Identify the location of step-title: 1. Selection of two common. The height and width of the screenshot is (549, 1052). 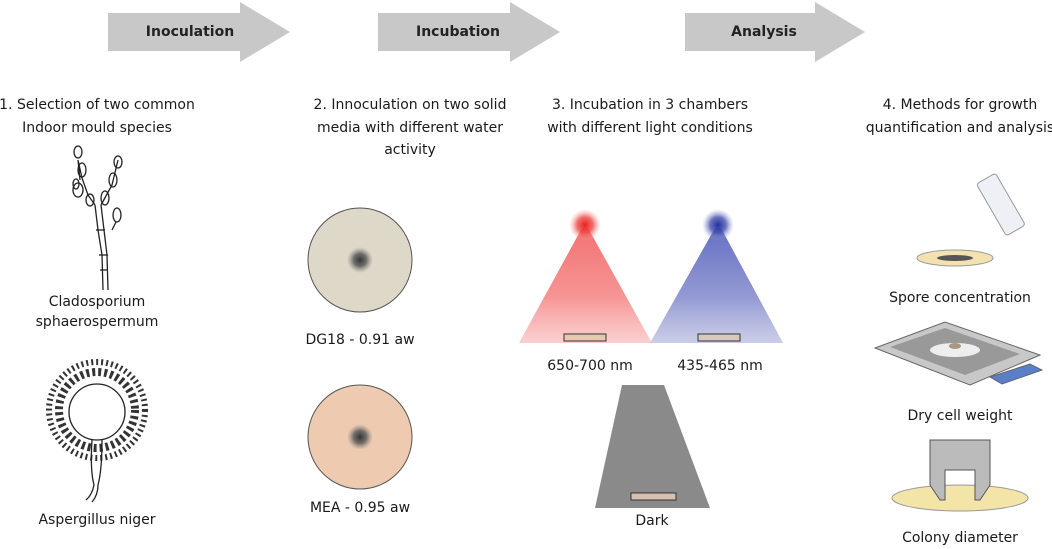
(97, 105).